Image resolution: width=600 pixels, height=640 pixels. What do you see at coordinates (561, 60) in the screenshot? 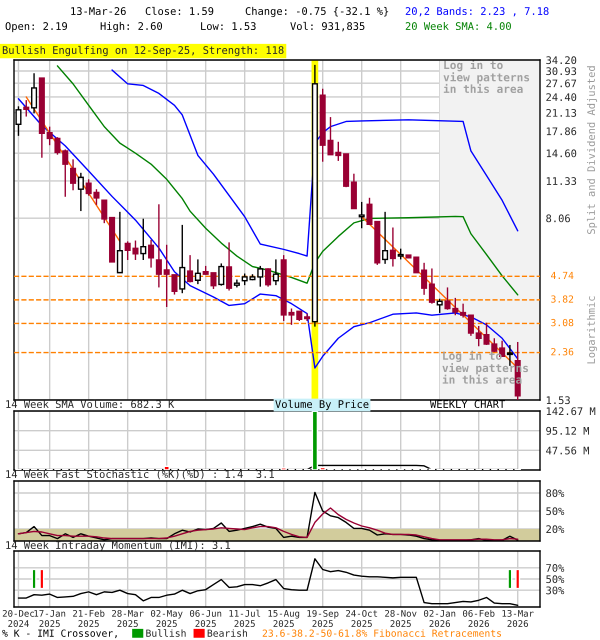
I see `y-tick-label: 34.20` at bounding box center [561, 60].